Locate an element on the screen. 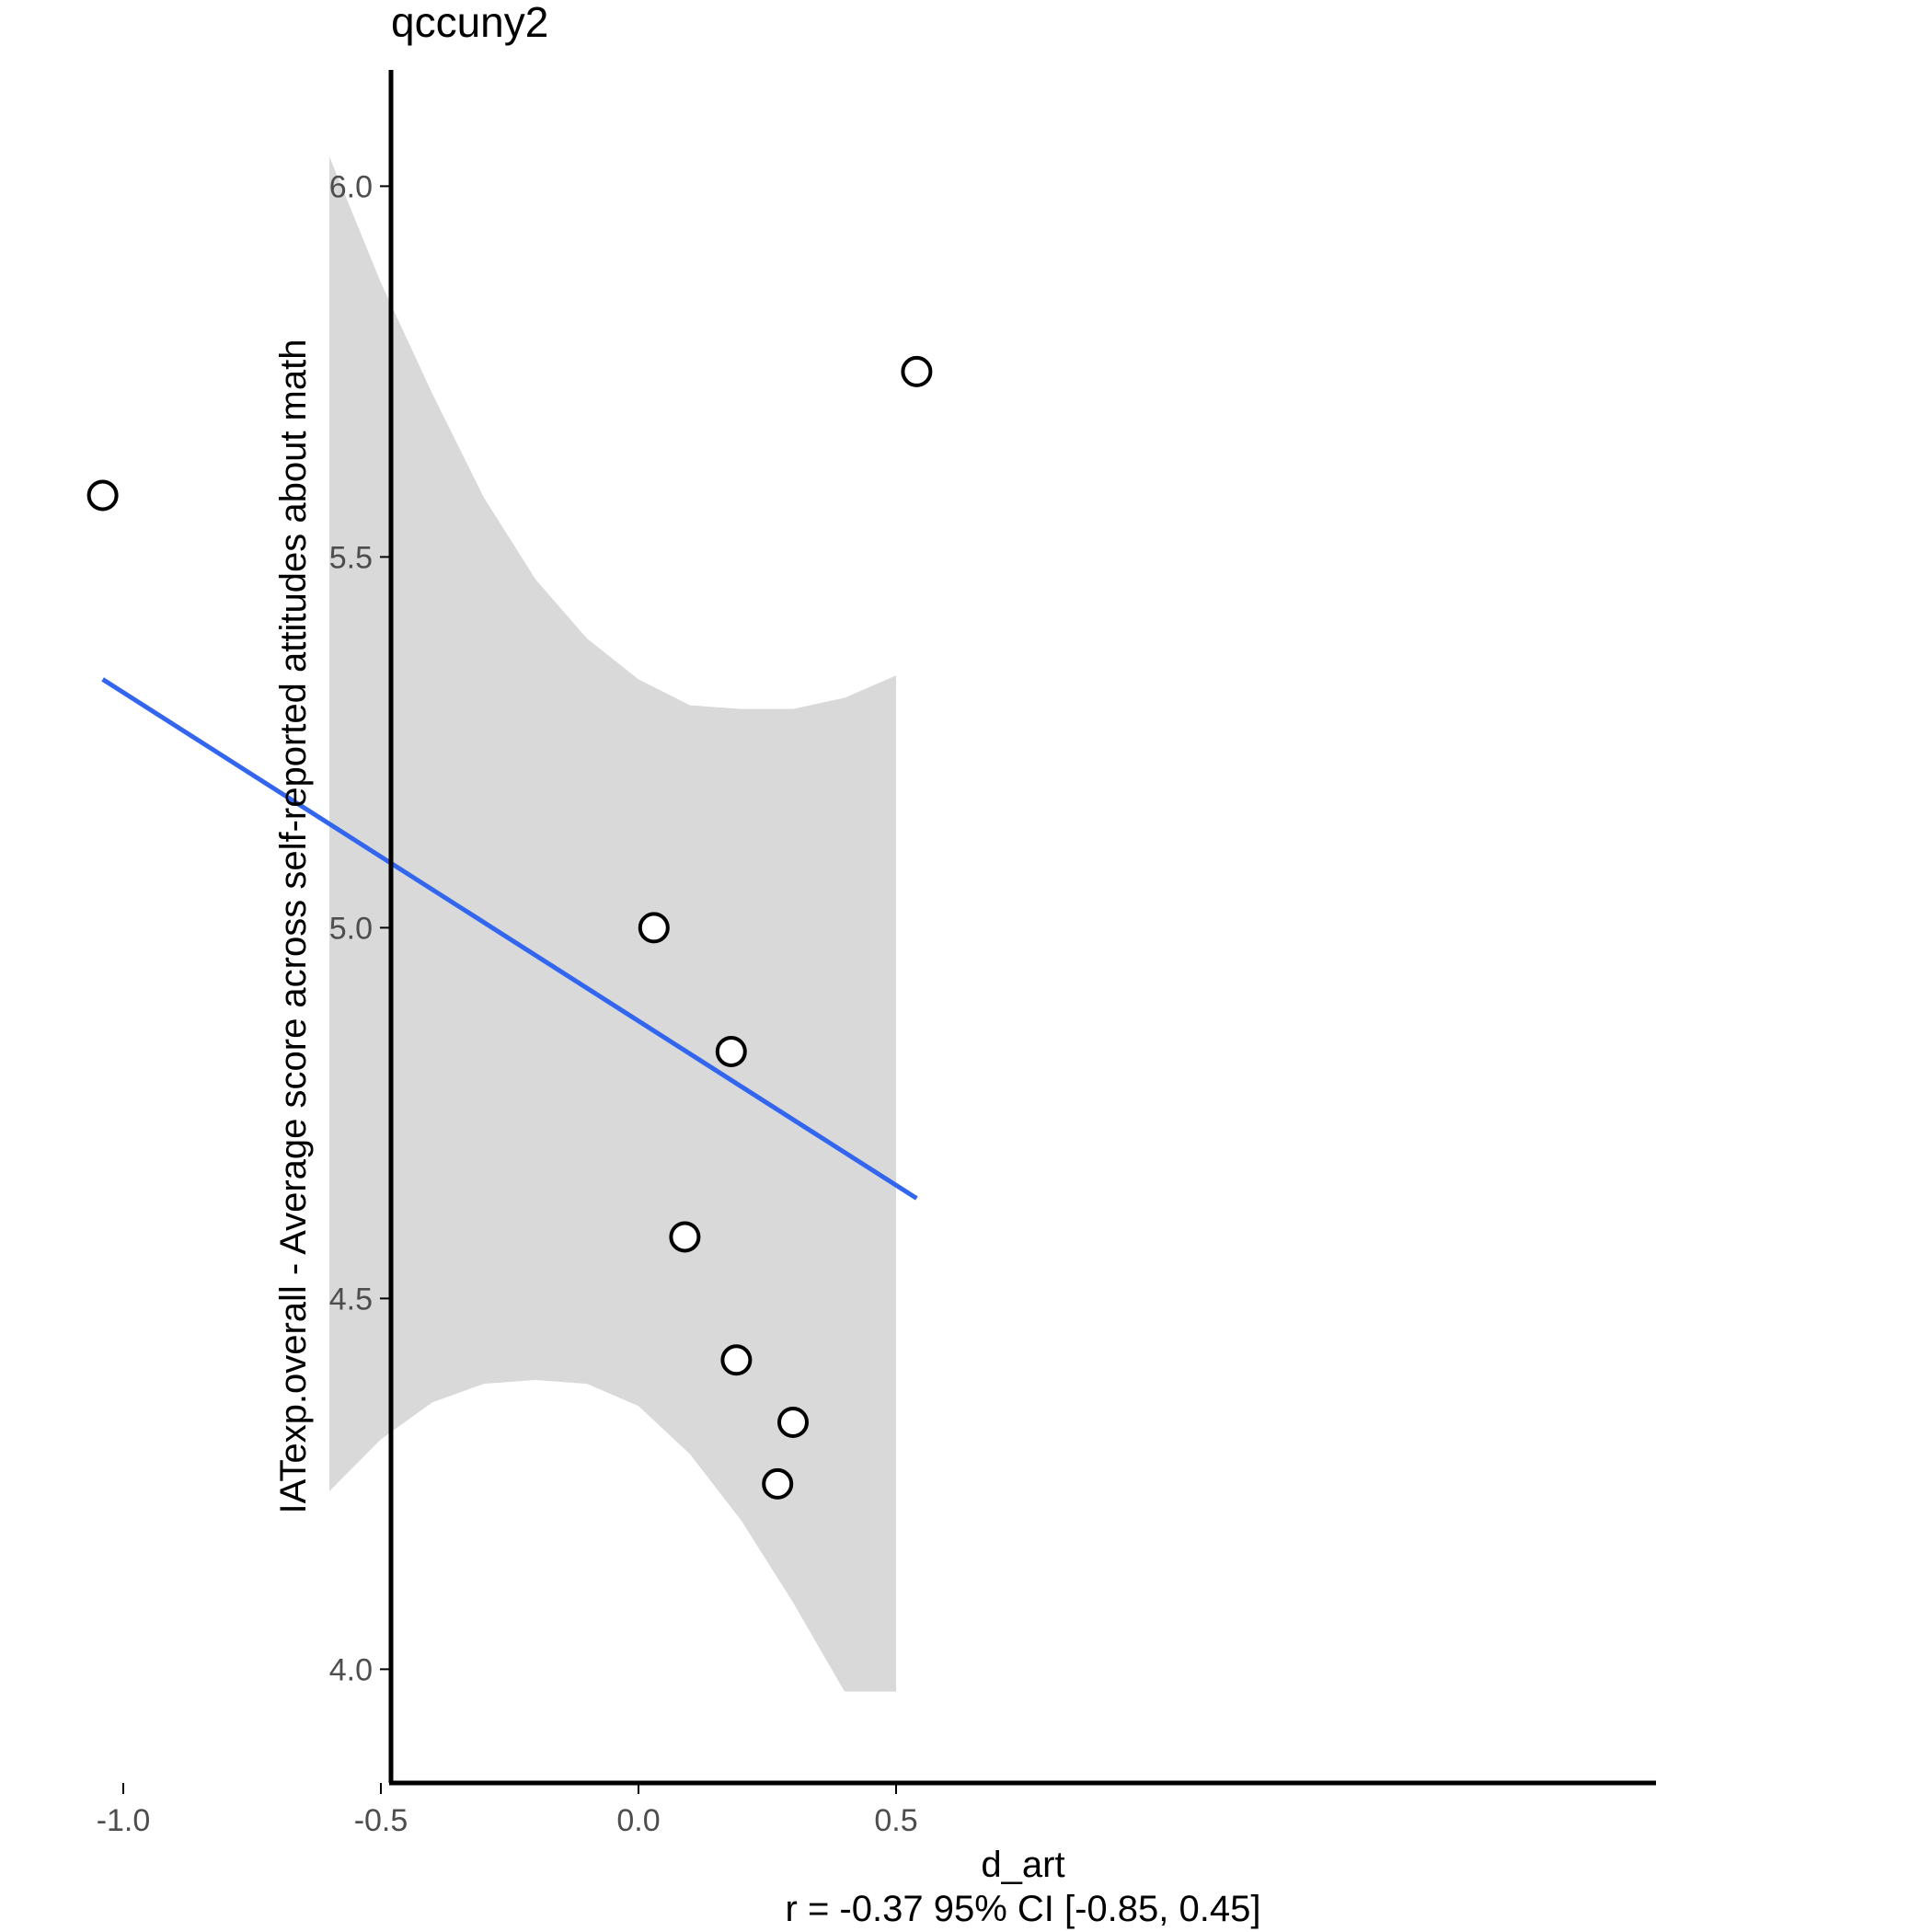 Image resolution: width=1932 pixels, height=1932 pixels. x-tick-label: 0.0 is located at coordinates (638, 1820).